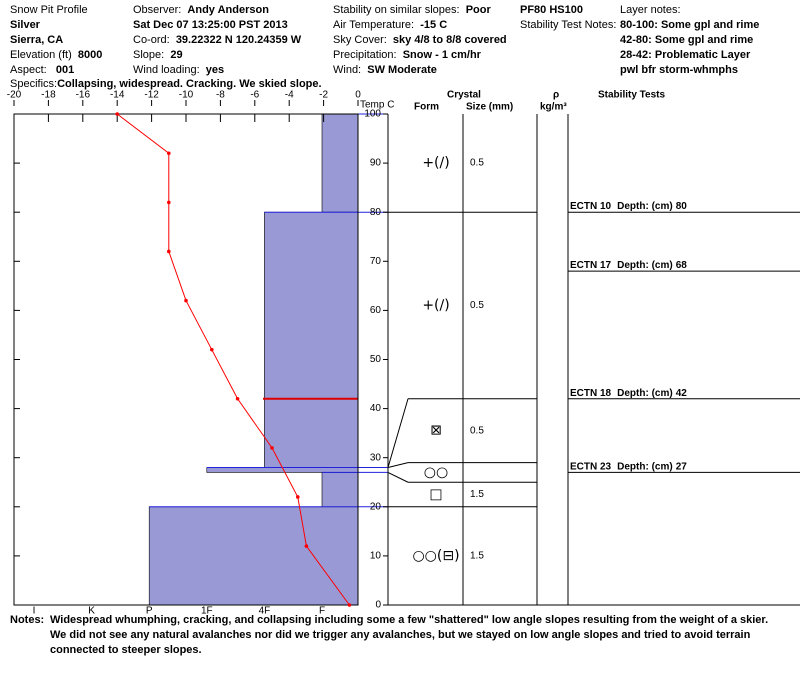 The width and height of the screenshot is (800, 676). I want to click on label: Co-ord:, so click(151, 40).